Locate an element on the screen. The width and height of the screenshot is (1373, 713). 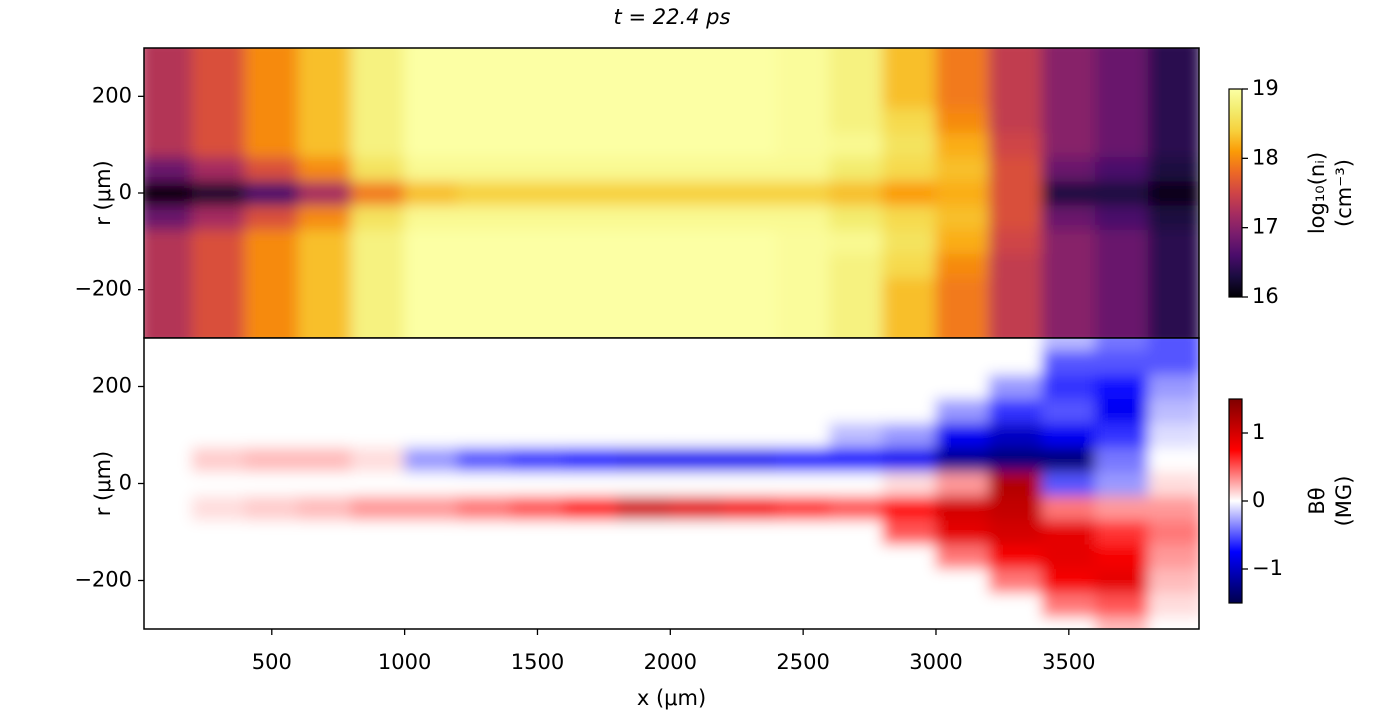
colorbar is located at coordinates (1235, 501).